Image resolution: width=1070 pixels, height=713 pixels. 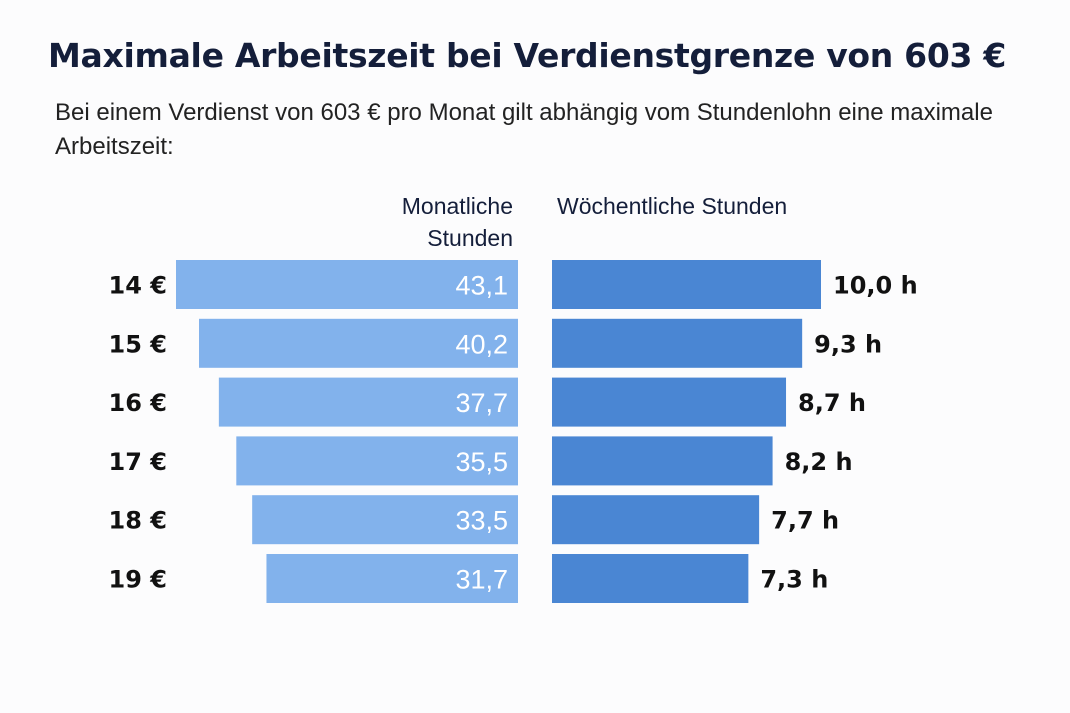 I want to click on header-weekly-hours: Wöchentliche Stunden, so click(x=672, y=206).